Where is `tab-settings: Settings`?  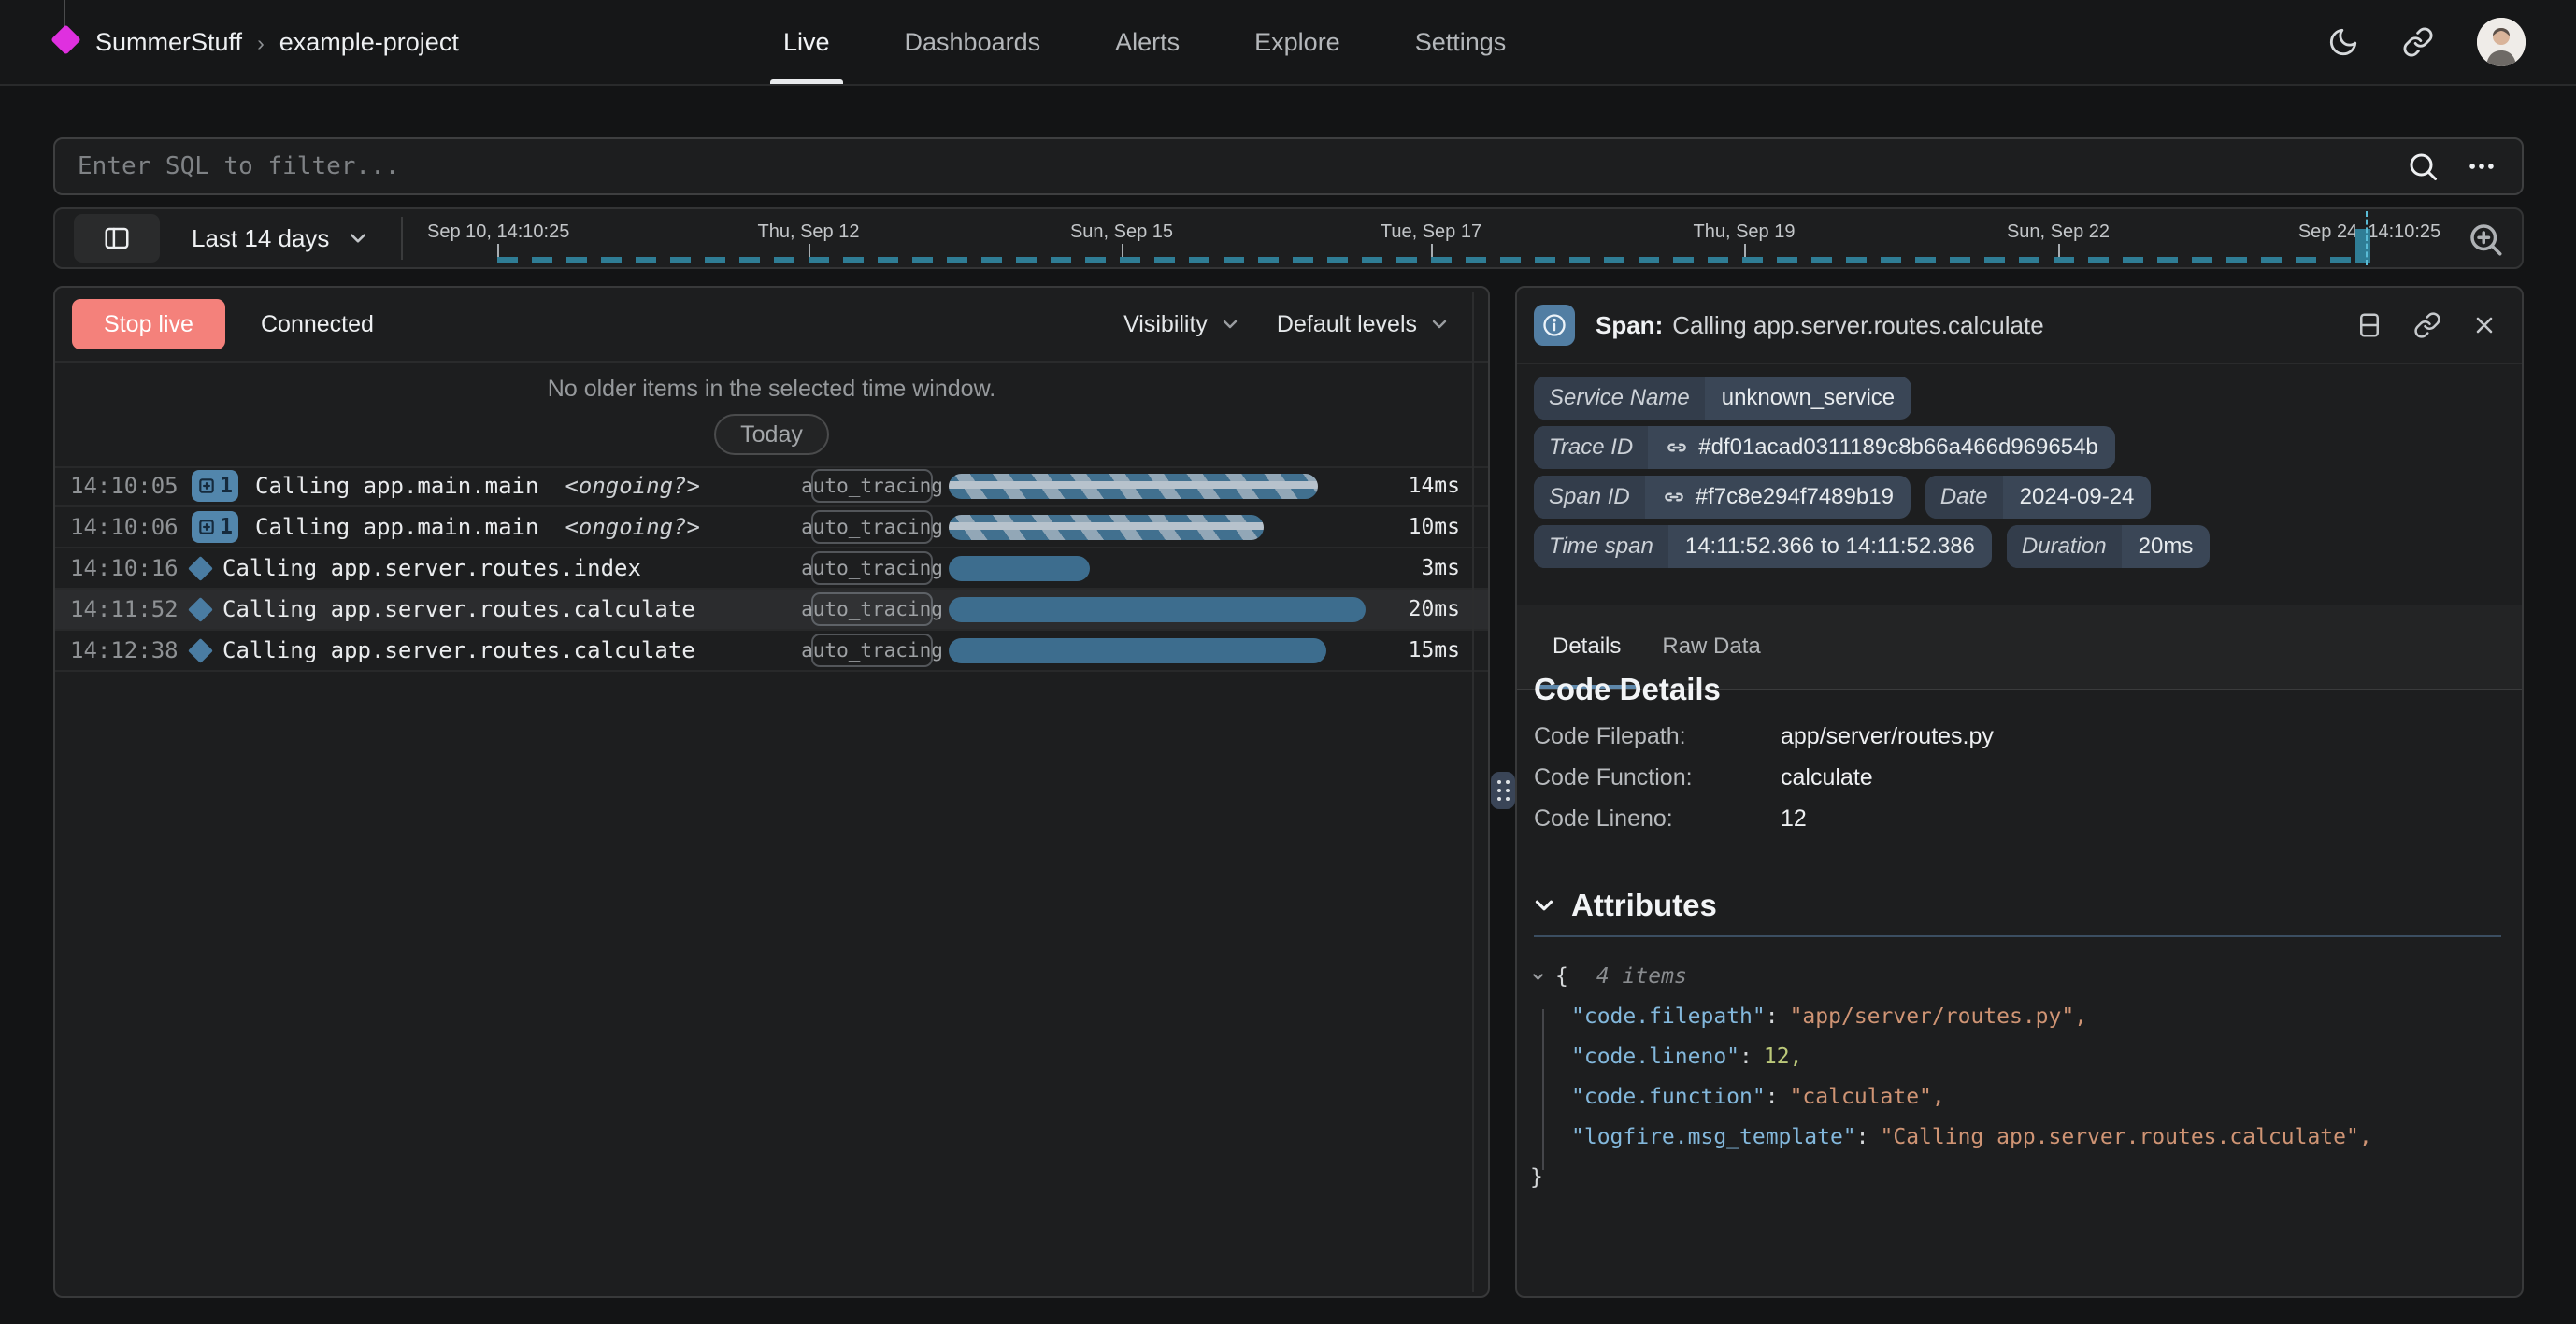
tab-settings: Settings is located at coordinates (1460, 41).